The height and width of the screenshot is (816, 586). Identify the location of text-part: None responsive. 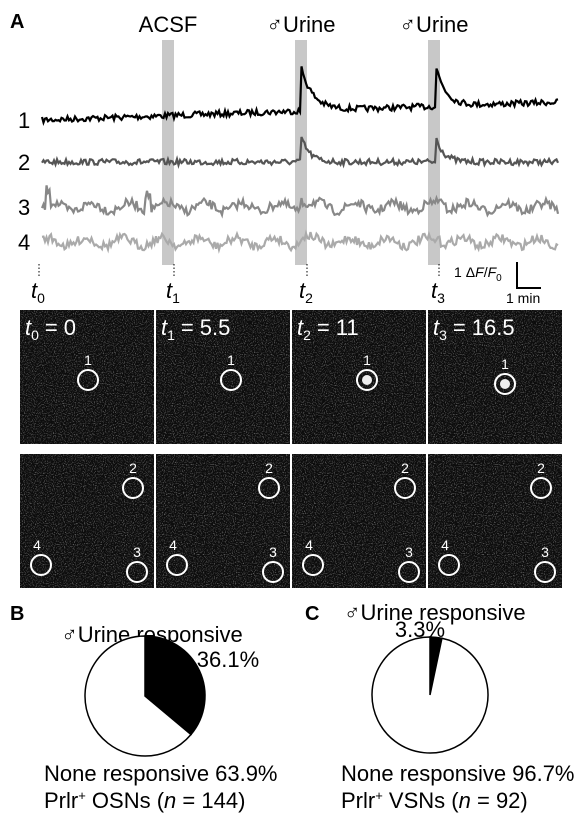
(126, 773).